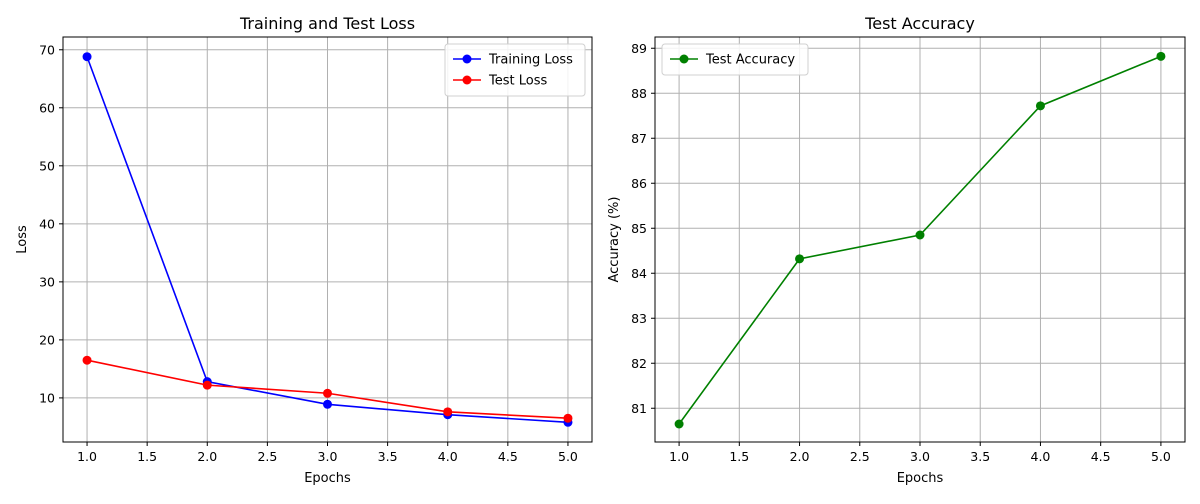 The image size is (1200, 504). Describe the element at coordinates (47, 397) in the screenshot. I see `y-tick-label: 10` at that location.